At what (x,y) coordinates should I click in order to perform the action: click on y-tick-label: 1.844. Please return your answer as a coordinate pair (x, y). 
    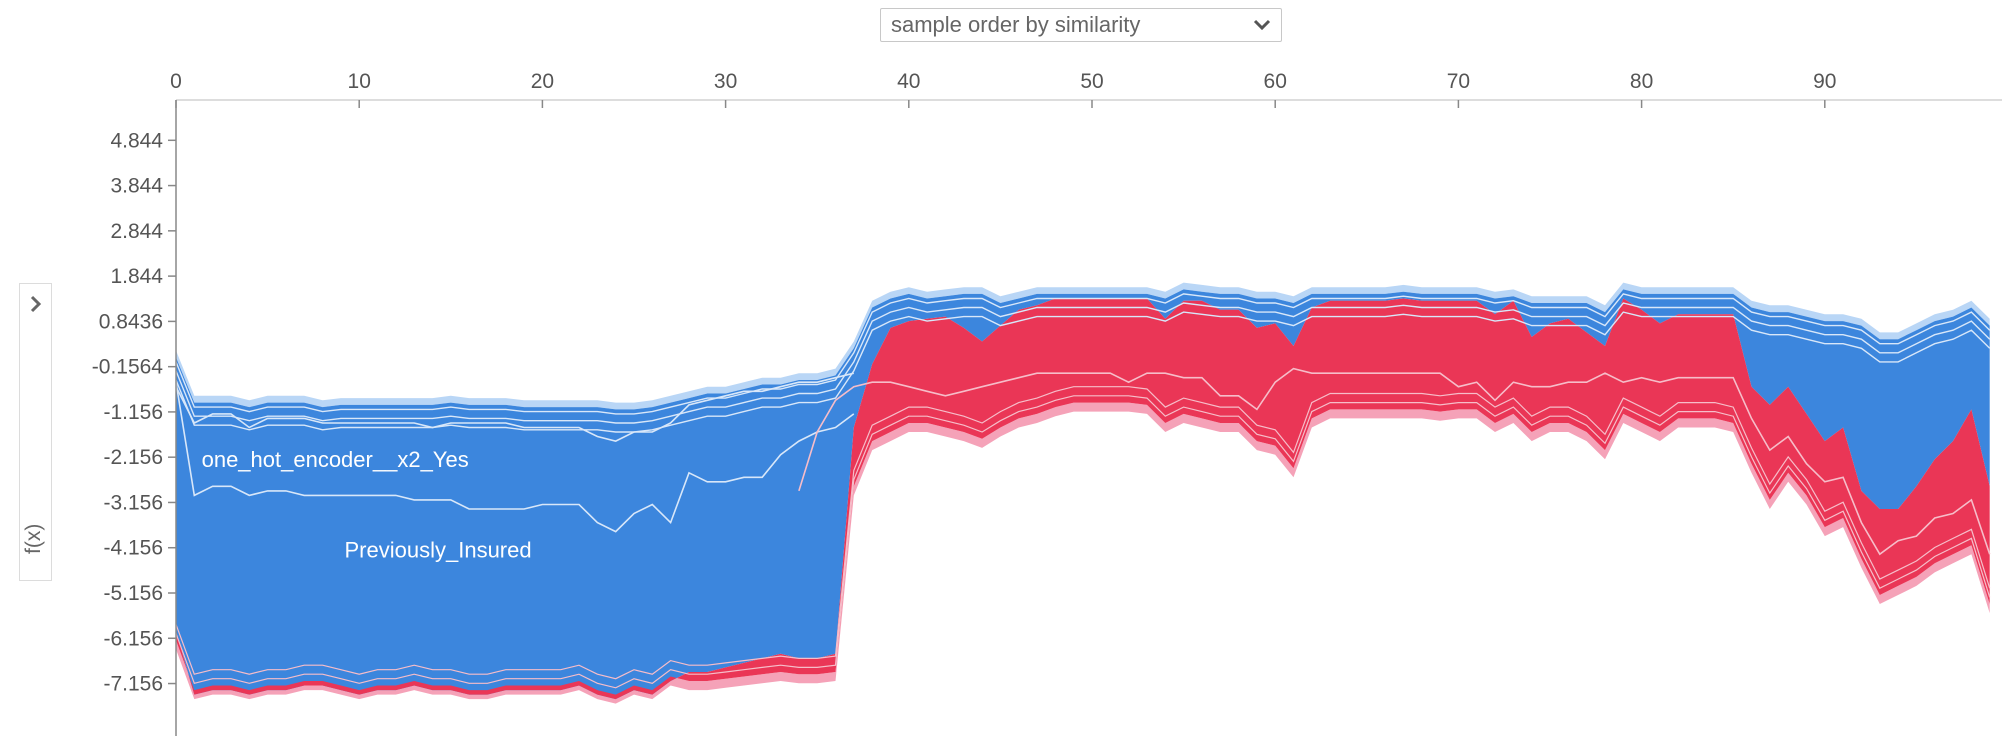
    Looking at the image, I should click on (136, 276).